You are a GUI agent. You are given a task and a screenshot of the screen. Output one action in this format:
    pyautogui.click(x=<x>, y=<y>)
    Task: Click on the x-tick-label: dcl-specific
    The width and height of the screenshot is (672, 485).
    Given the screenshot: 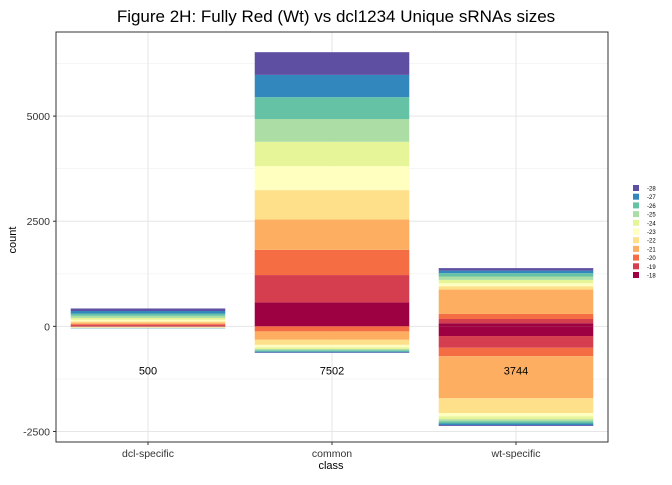 What is the action you would take?
    pyautogui.click(x=148, y=454)
    